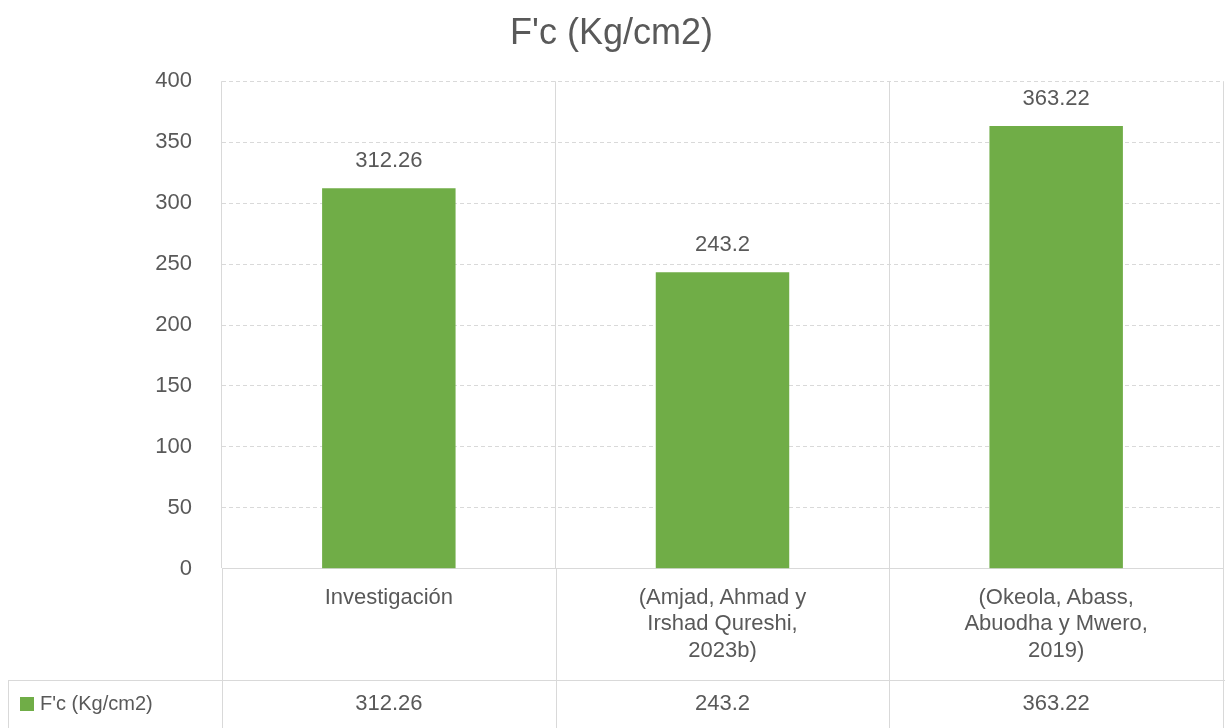 Image resolution: width=1225 pixels, height=728 pixels. Describe the element at coordinates (722, 703) in the screenshot. I see `text: 243.2` at that location.